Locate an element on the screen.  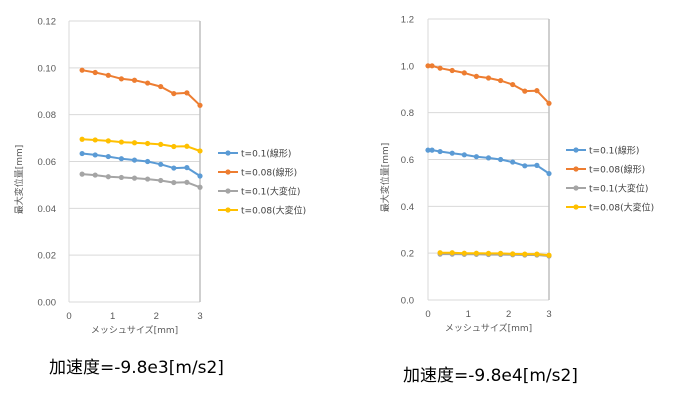
x-tick-label: 3 is located at coordinates (548, 314).